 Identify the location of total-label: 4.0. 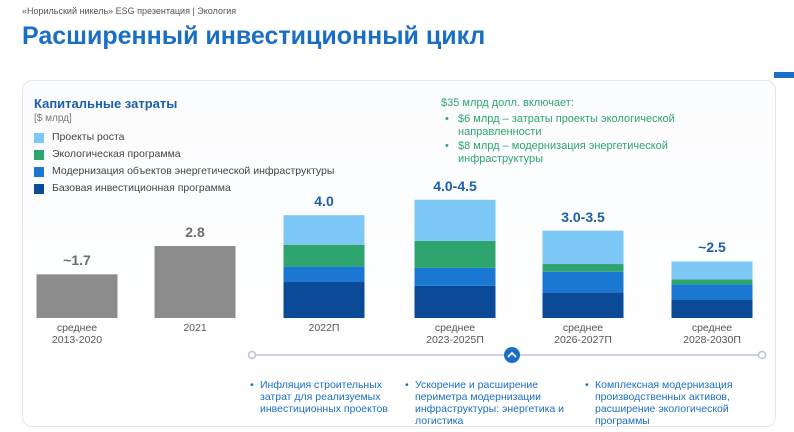
(324, 201).